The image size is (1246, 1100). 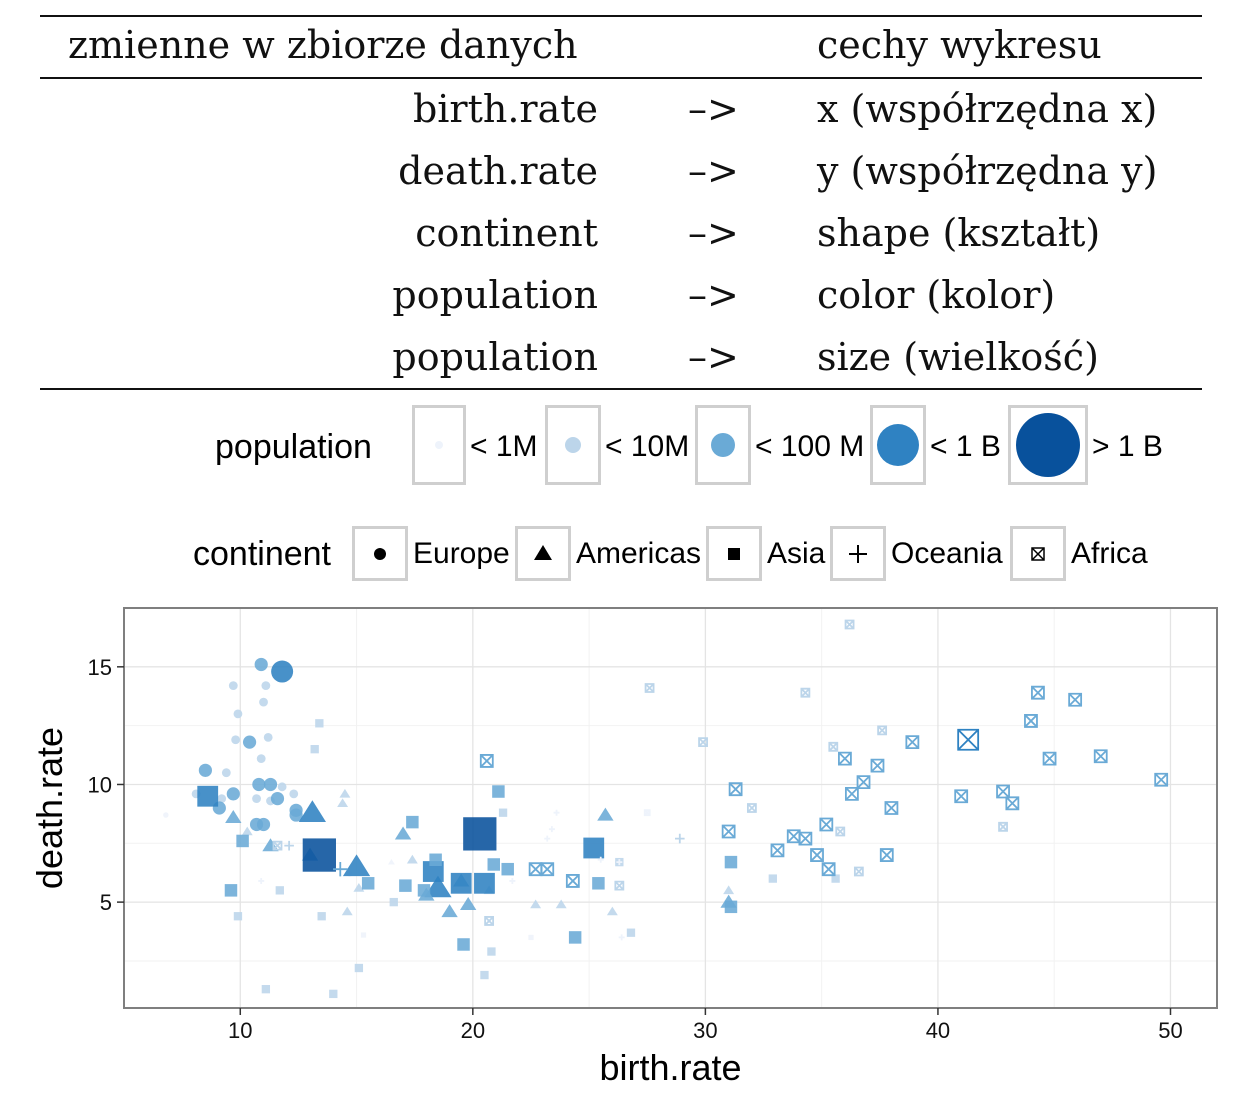 I want to click on x-tick-label: 50, so click(x=1170, y=1030).